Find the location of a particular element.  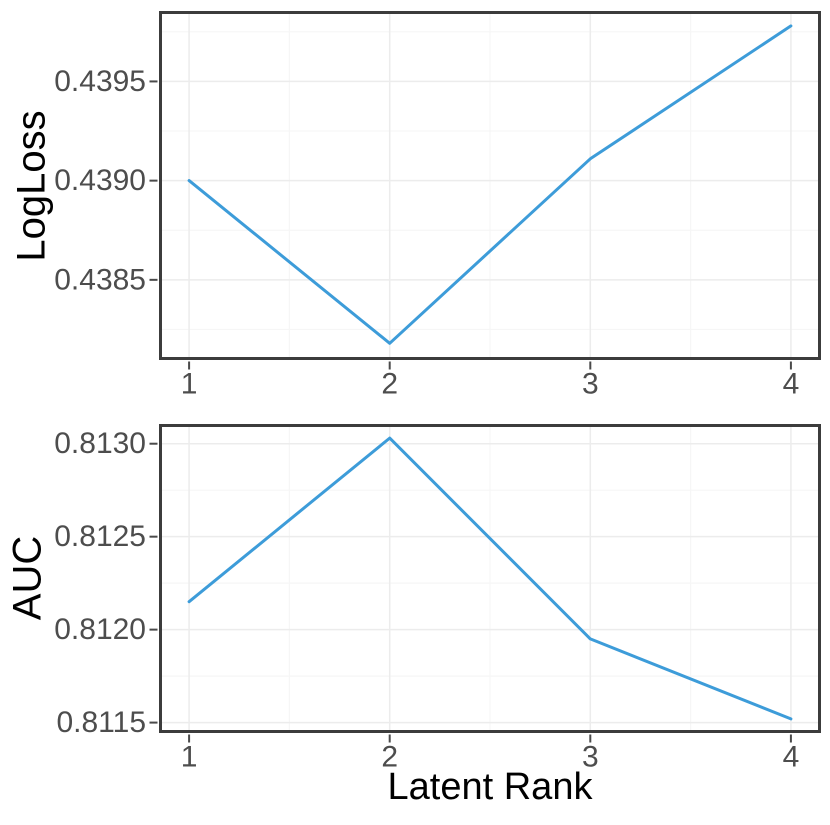

y-tick-label: 0.8125 is located at coordinates (100, 536).